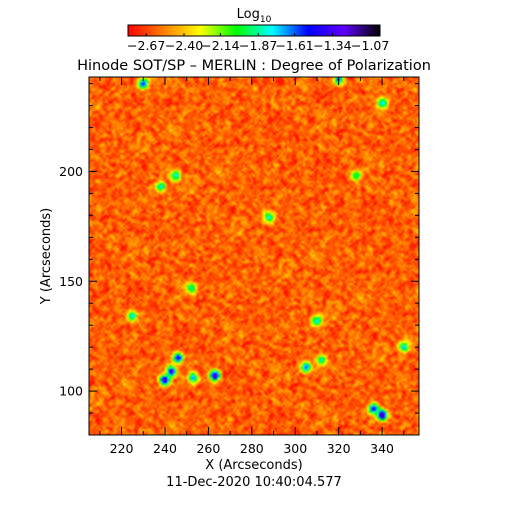  Describe the element at coordinates (252, 448) in the screenshot. I see `x-axis-tick-label: 280` at that location.